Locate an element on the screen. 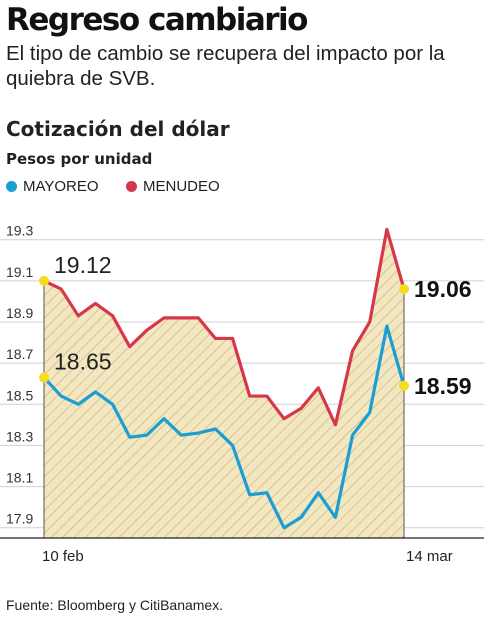 The image size is (484, 620). y-tick-label: 19.1 is located at coordinates (19, 272).